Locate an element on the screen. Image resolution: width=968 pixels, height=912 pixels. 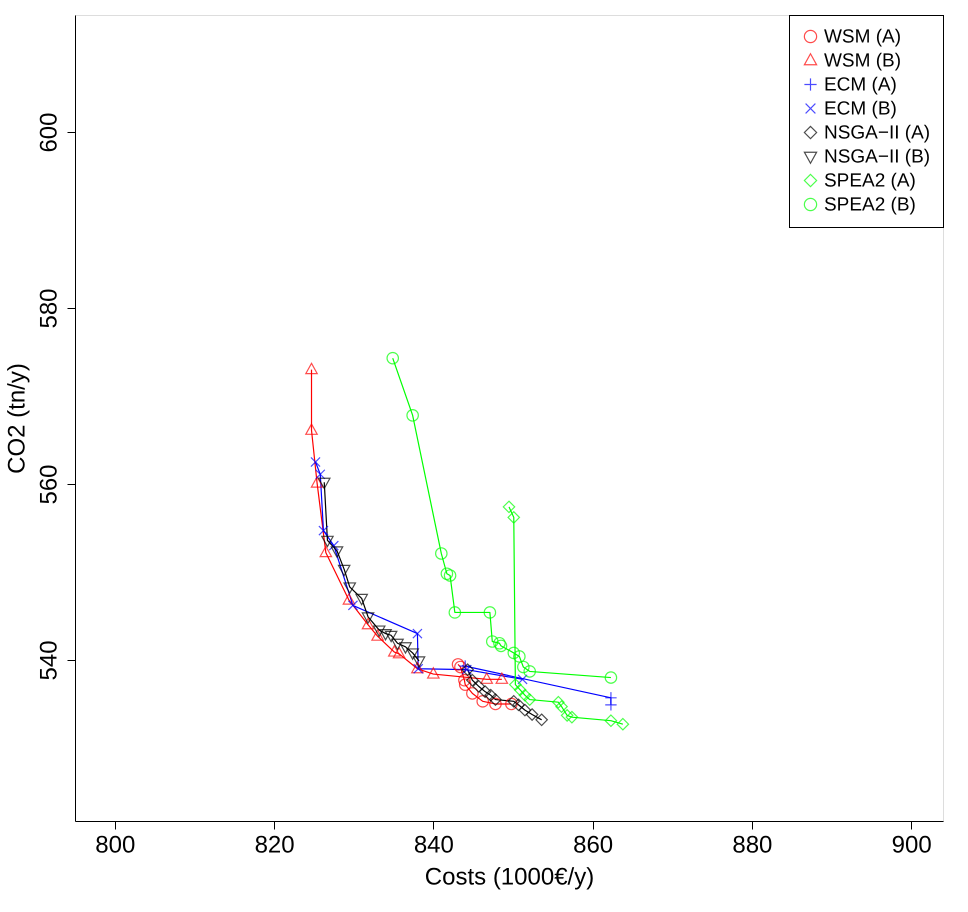
x-tick-label: 880 is located at coordinates (752, 845).